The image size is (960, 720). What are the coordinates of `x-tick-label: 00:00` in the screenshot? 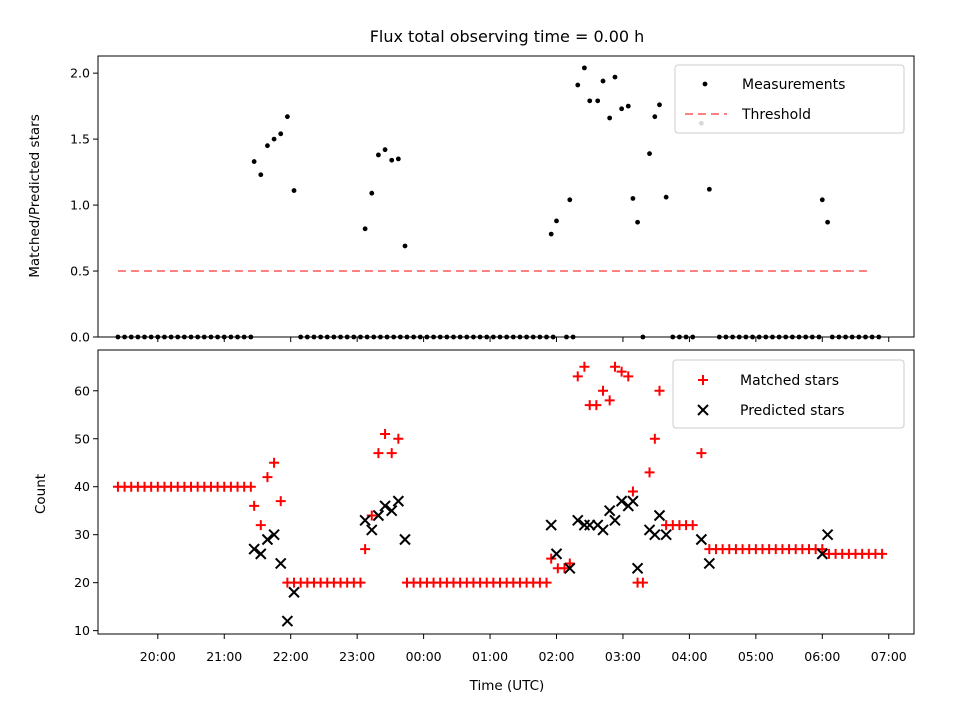 It's located at (424, 656).